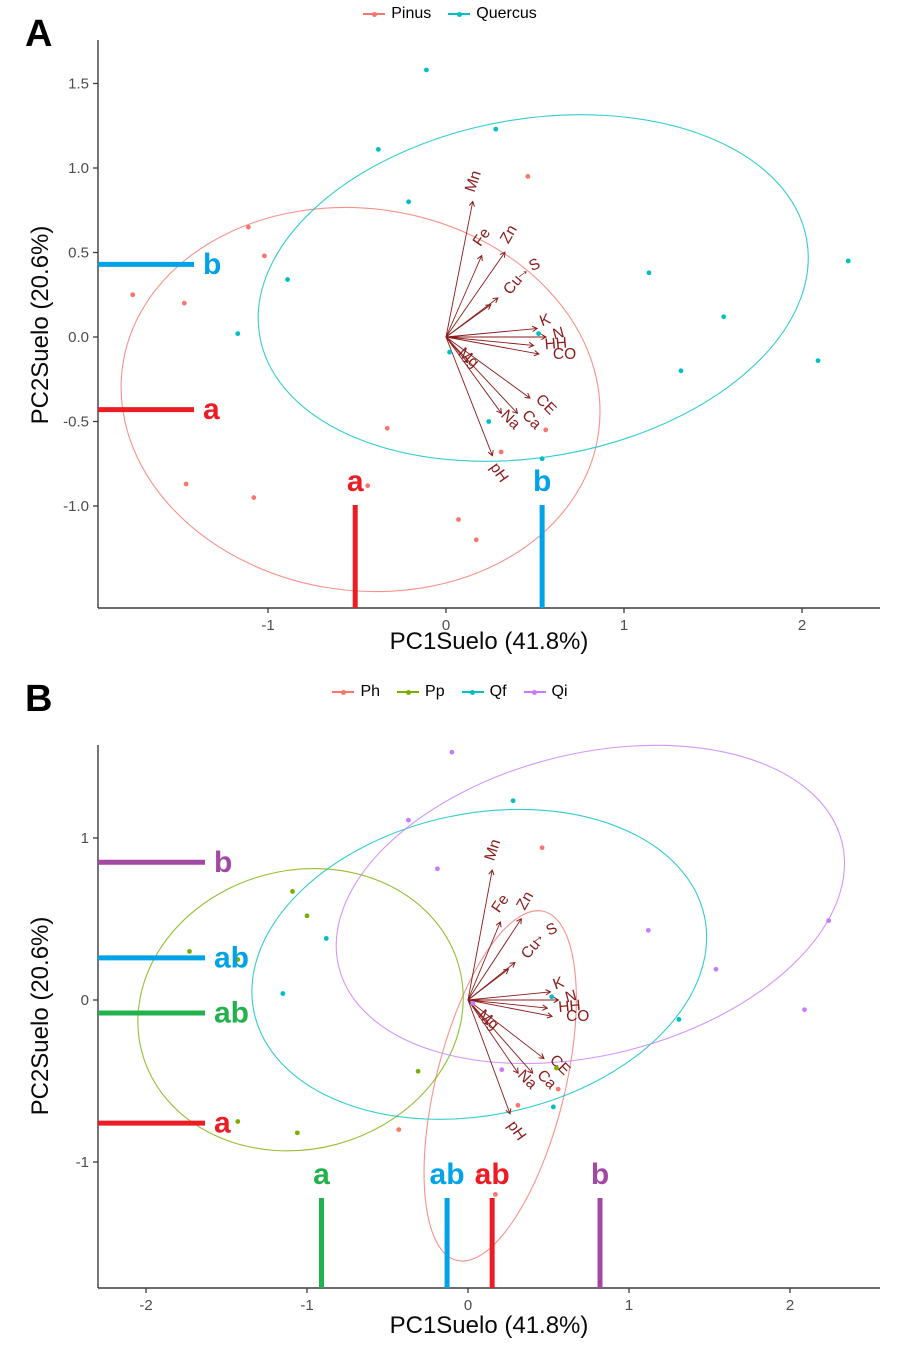  I want to click on loading-arrow-Na, so click(493, 1037).